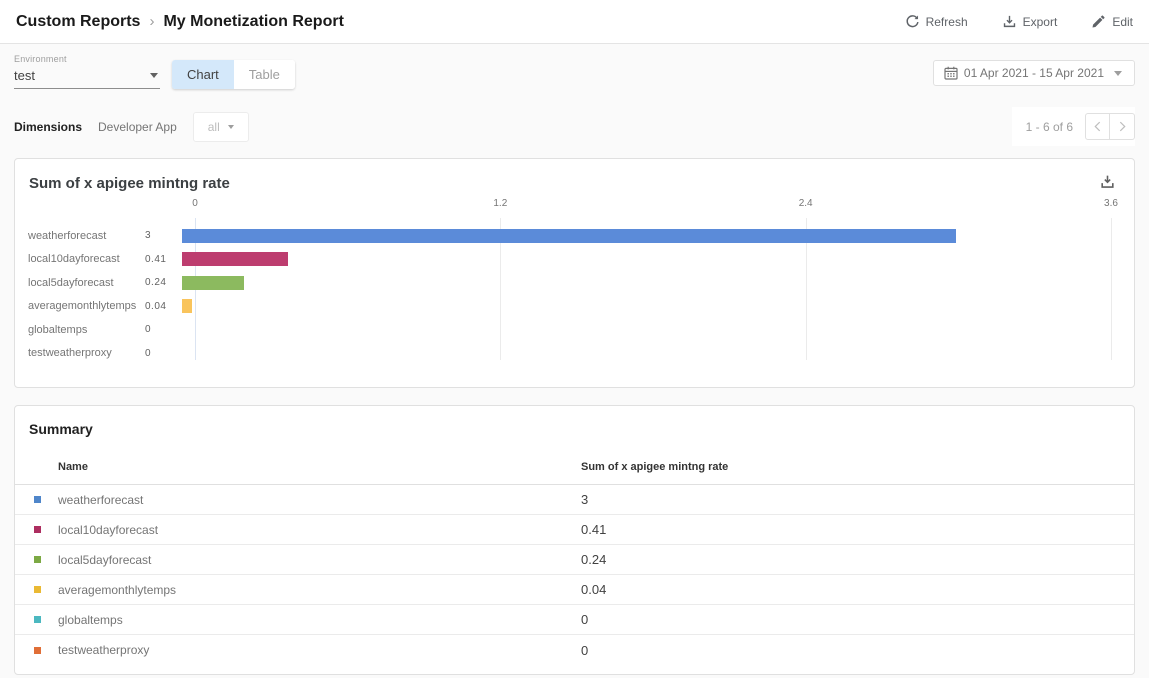 This screenshot has height=678, width=1149. Describe the element at coordinates (655, 466) in the screenshot. I see `column-header-value: Sum of x apigee mintng rate` at that location.